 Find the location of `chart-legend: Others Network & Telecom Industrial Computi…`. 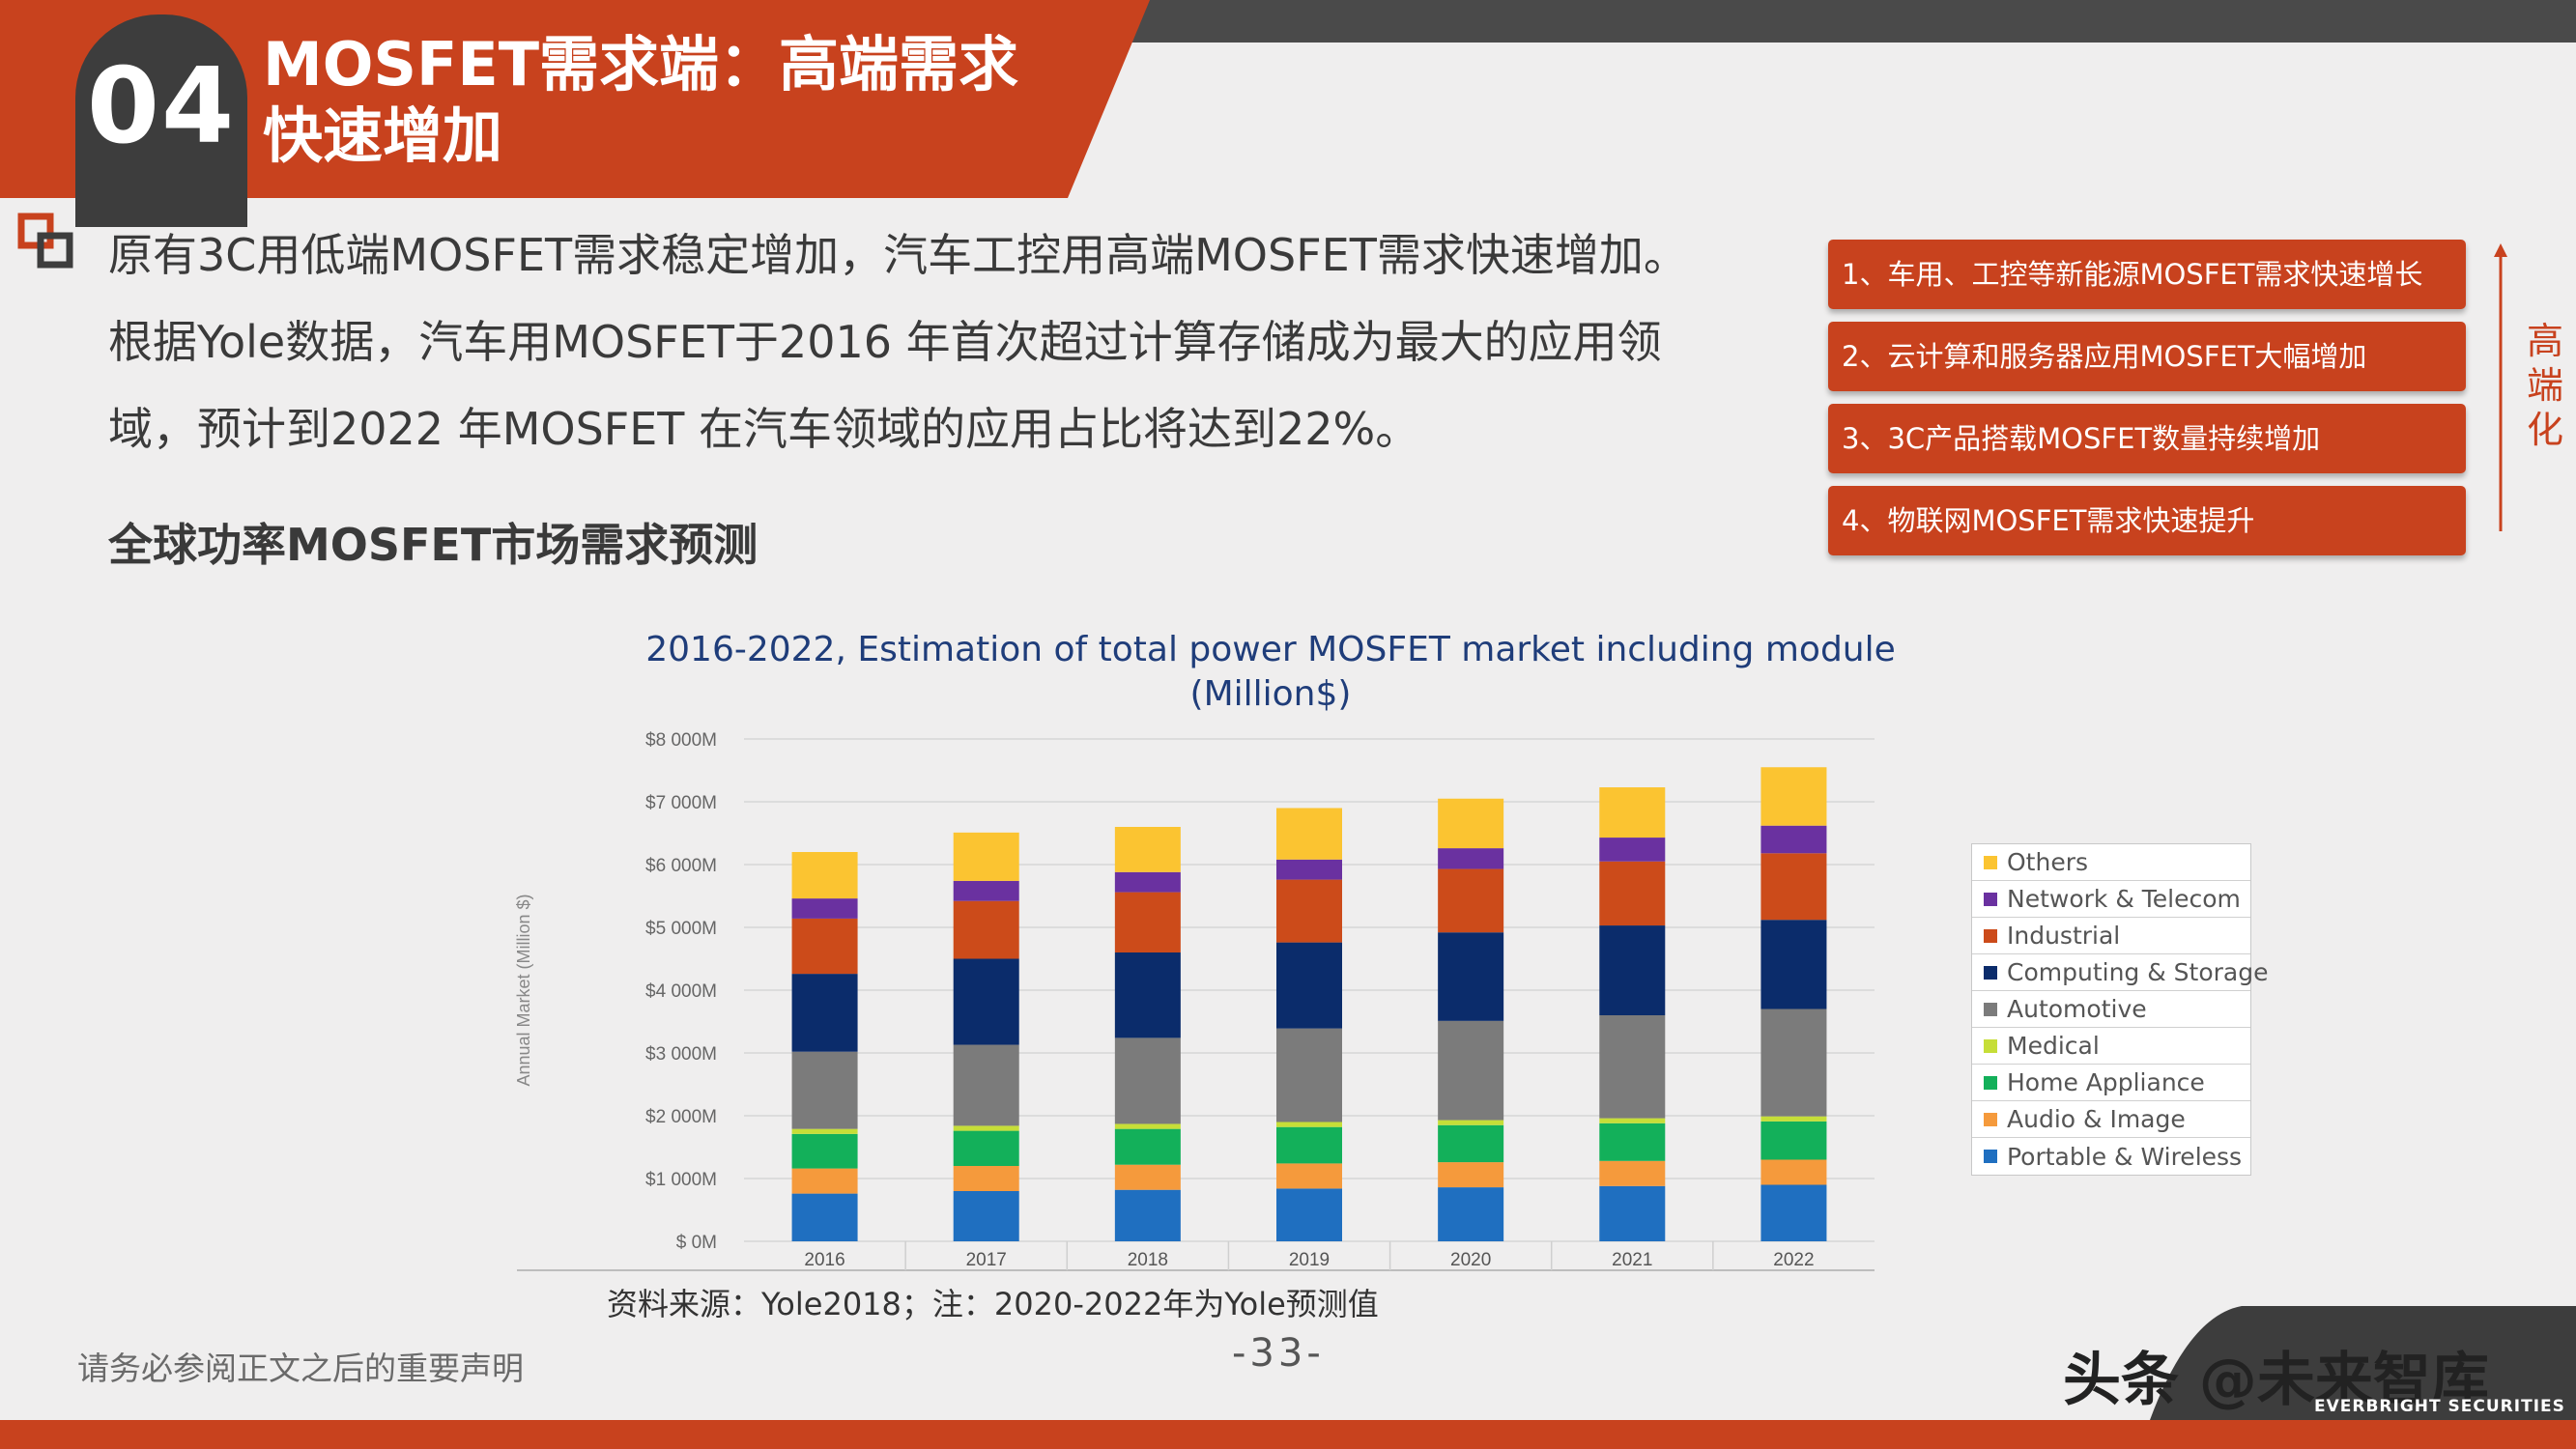

chart-legend: Others Network & Telecom Industrial Computi… is located at coordinates (2120, 1009).